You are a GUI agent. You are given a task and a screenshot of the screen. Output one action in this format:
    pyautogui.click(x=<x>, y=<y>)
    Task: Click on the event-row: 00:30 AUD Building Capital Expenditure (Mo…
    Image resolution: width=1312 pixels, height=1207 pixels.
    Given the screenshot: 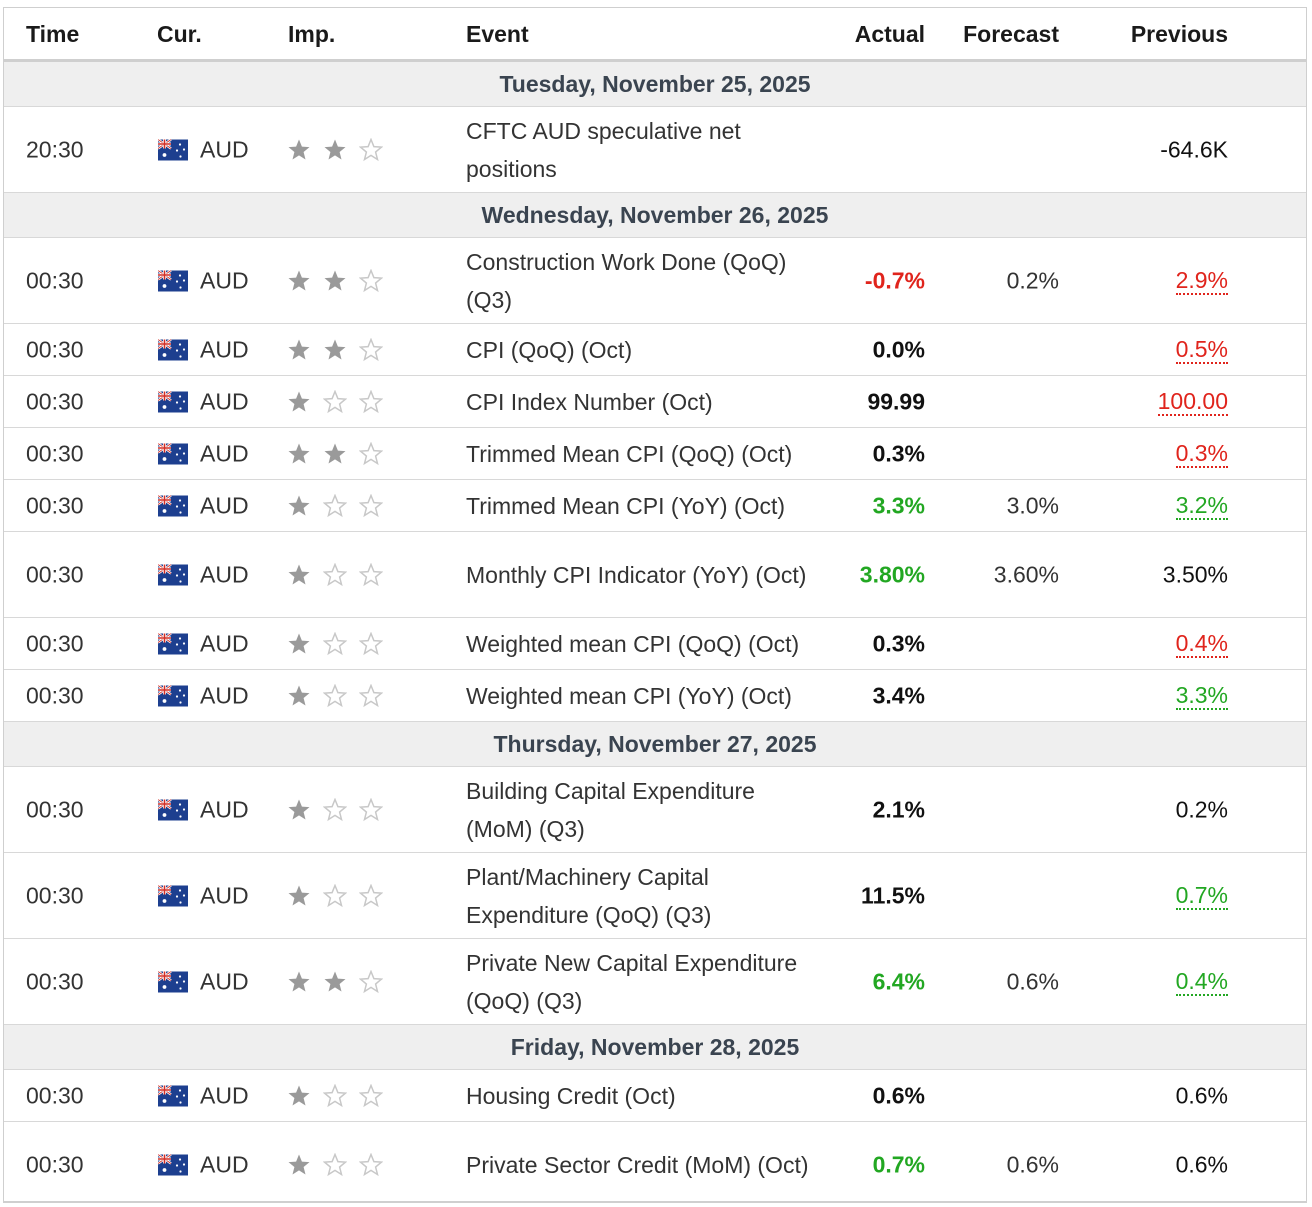 What is the action you would take?
    pyautogui.click(x=655, y=810)
    